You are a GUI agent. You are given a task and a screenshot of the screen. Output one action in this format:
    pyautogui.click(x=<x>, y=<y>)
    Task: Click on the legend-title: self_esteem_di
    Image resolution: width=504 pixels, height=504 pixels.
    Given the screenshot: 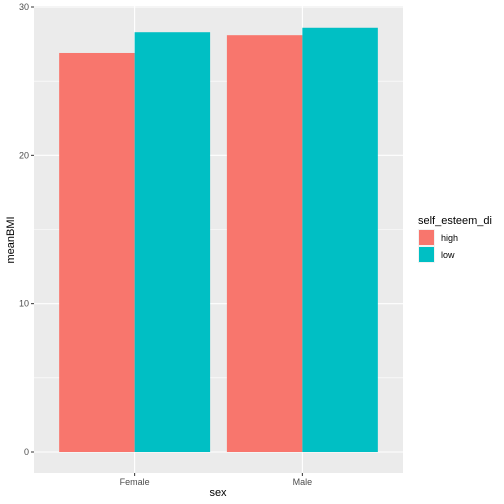 What is the action you would take?
    pyautogui.click(x=455, y=221)
    